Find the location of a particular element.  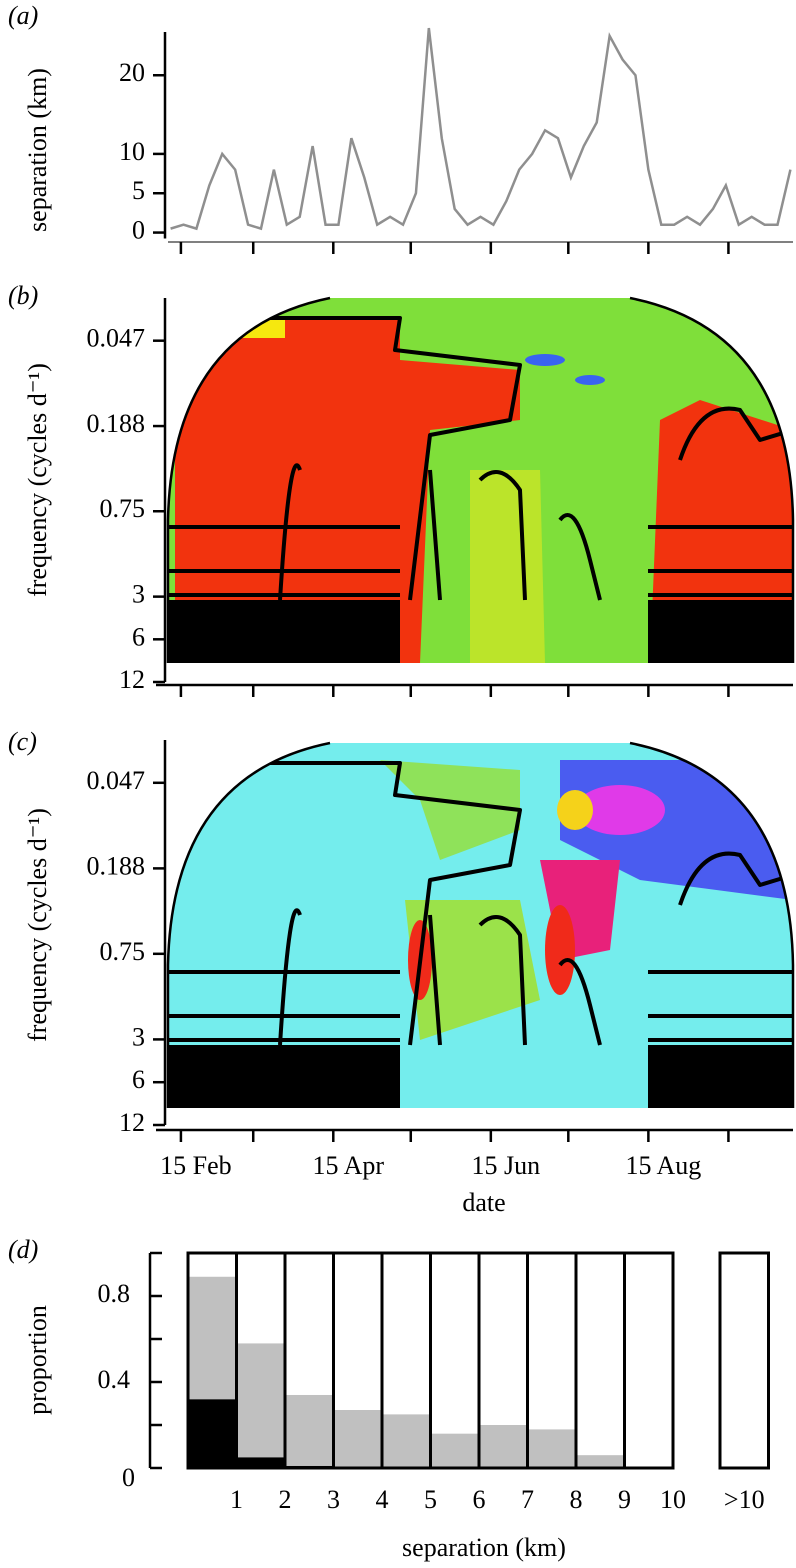

x-tick-label: 15 Feb is located at coordinates (196, 1165).